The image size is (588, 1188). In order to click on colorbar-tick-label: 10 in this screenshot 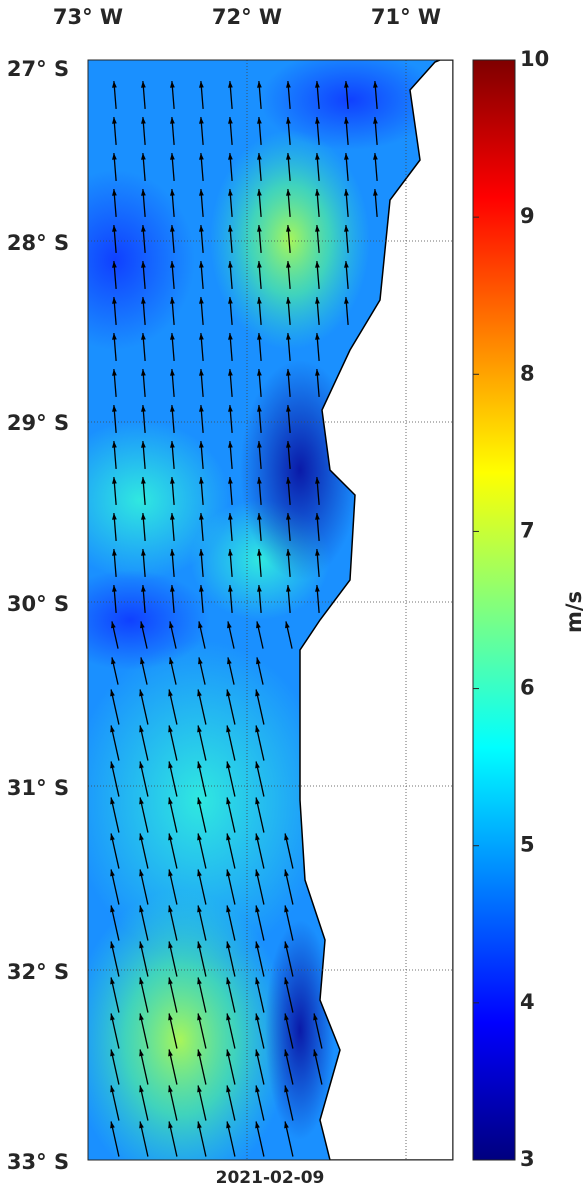, I will do `click(534, 59)`.